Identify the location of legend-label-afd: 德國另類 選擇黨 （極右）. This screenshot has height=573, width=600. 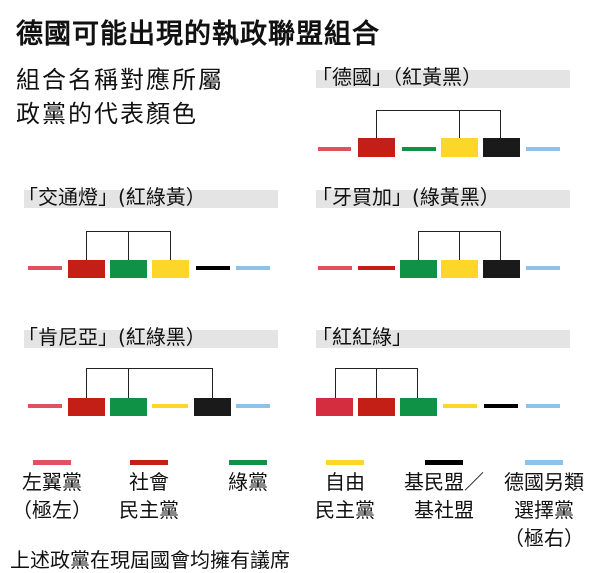
(544, 510).